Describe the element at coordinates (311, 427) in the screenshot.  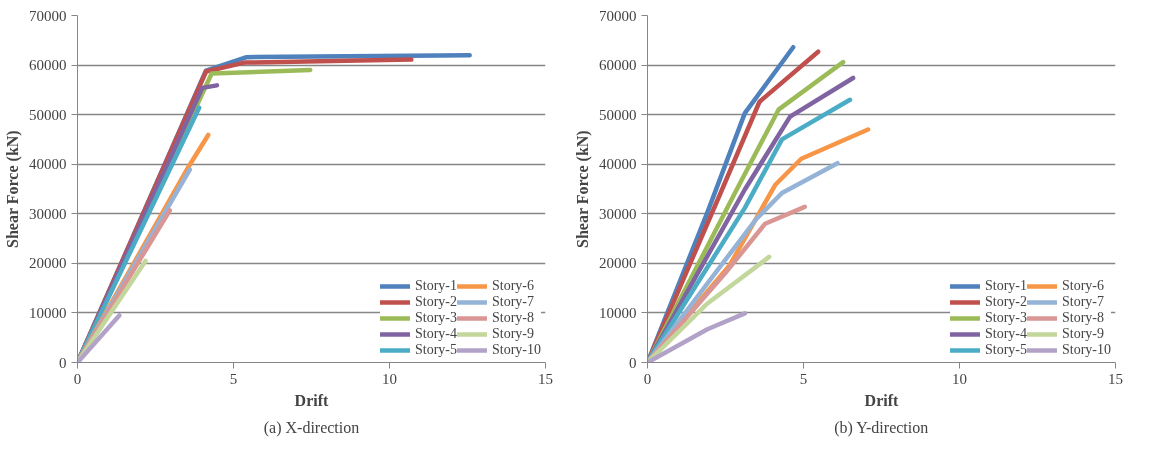
I see `text: (a) X-direction` at that location.